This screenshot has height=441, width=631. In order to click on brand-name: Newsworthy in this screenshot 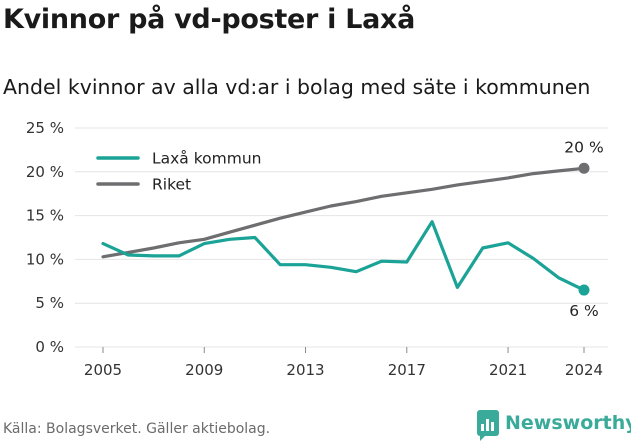, I will do `click(568, 423)`.